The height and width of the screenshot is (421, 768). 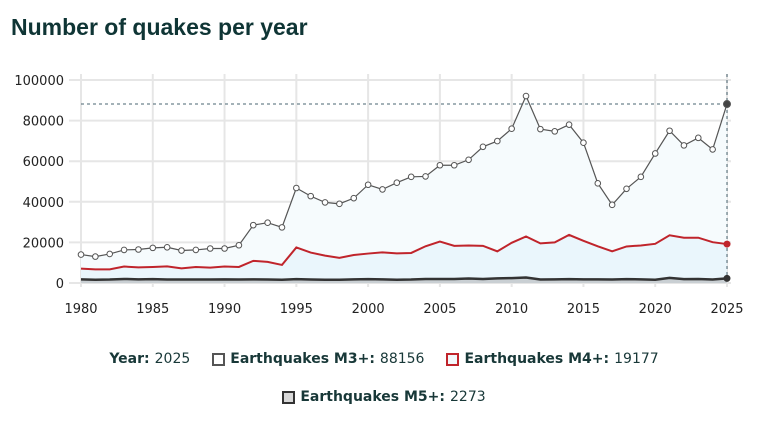 I want to click on y-tick-label: 20000, so click(x=43, y=243).